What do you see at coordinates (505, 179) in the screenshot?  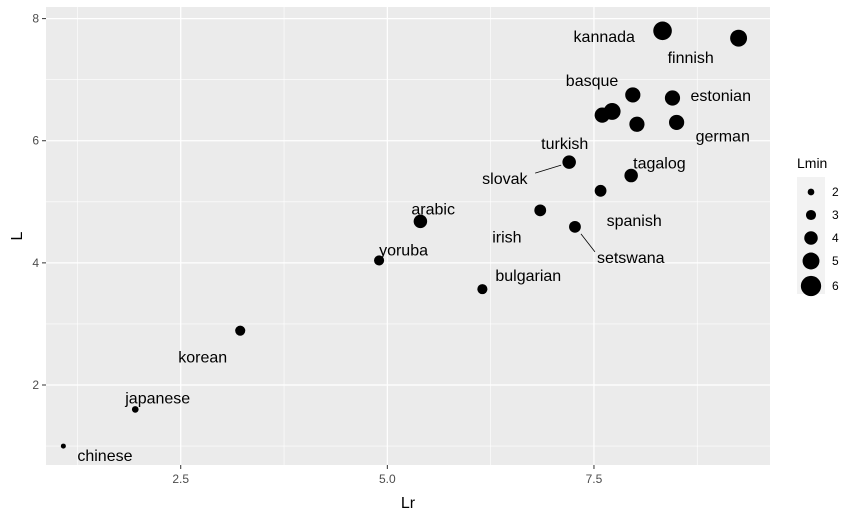 I see `point-label-slovak: slovak` at bounding box center [505, 179].